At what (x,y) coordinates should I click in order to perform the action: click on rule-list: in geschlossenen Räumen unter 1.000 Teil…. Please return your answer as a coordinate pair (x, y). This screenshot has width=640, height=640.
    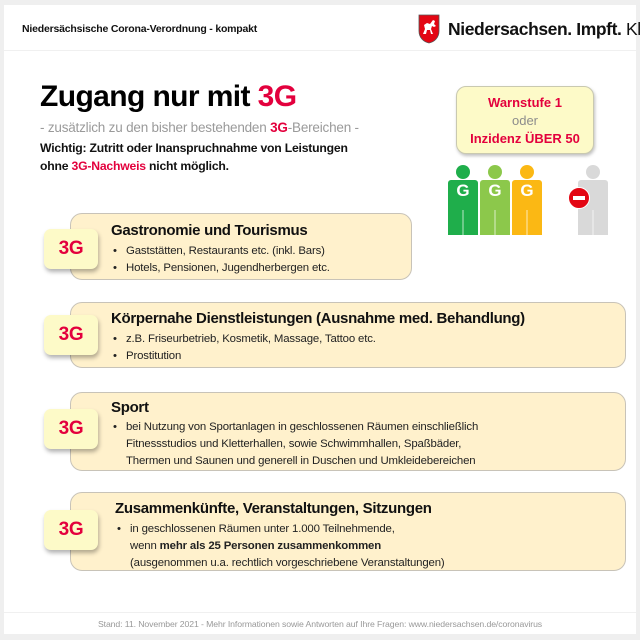
    Looking at the image, I should click on (281, 546).